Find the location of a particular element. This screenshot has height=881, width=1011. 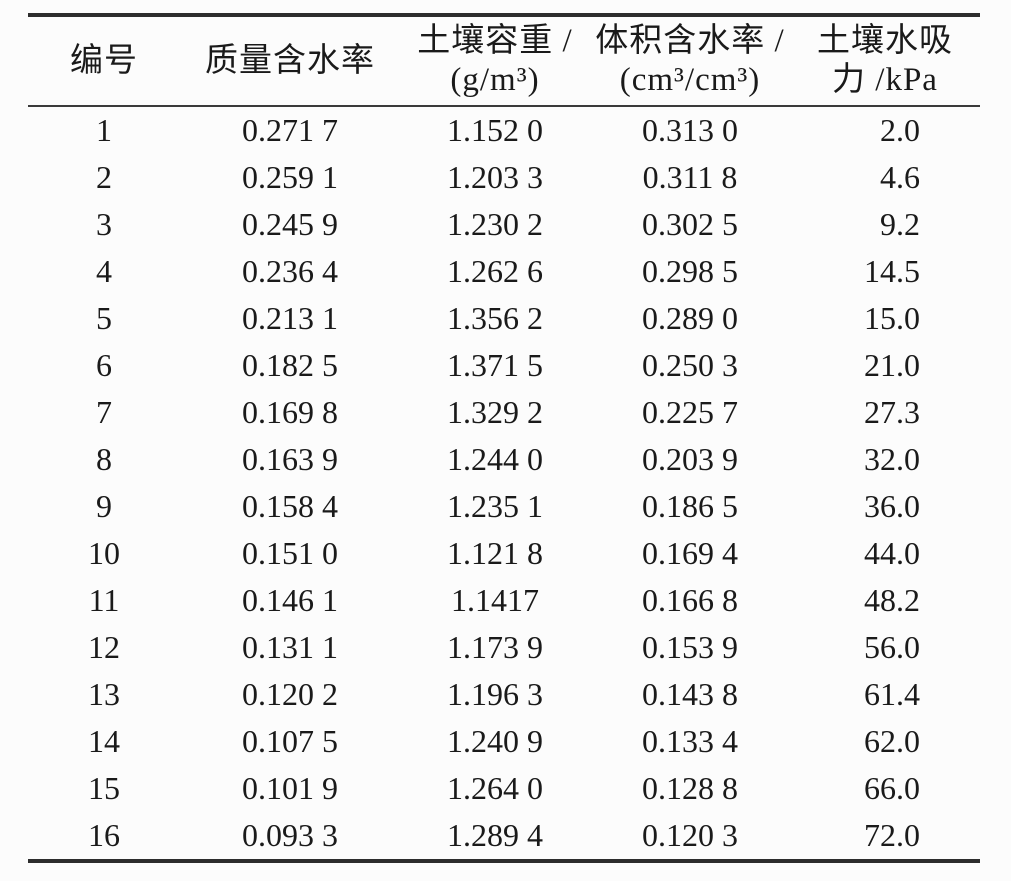

header-text: (g/m³) is located at coordinates (495, 80).